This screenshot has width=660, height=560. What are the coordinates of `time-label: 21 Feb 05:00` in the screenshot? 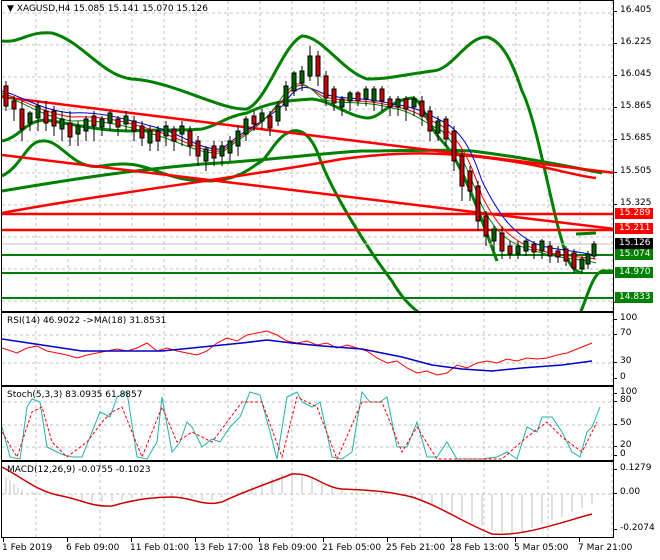 It's located at (352, 548).